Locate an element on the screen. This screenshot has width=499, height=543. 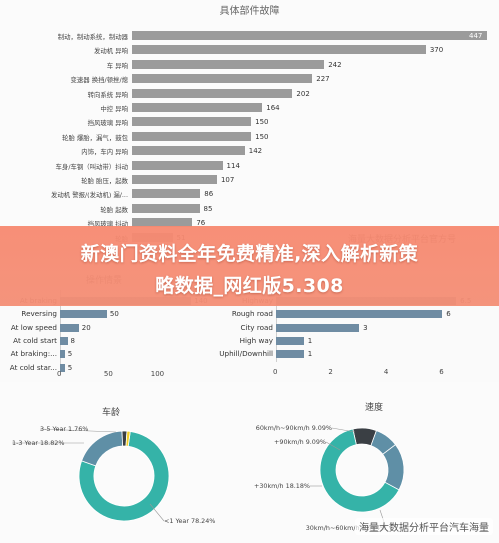
fault-value-label: 202 is located at coordinates (303, 93).